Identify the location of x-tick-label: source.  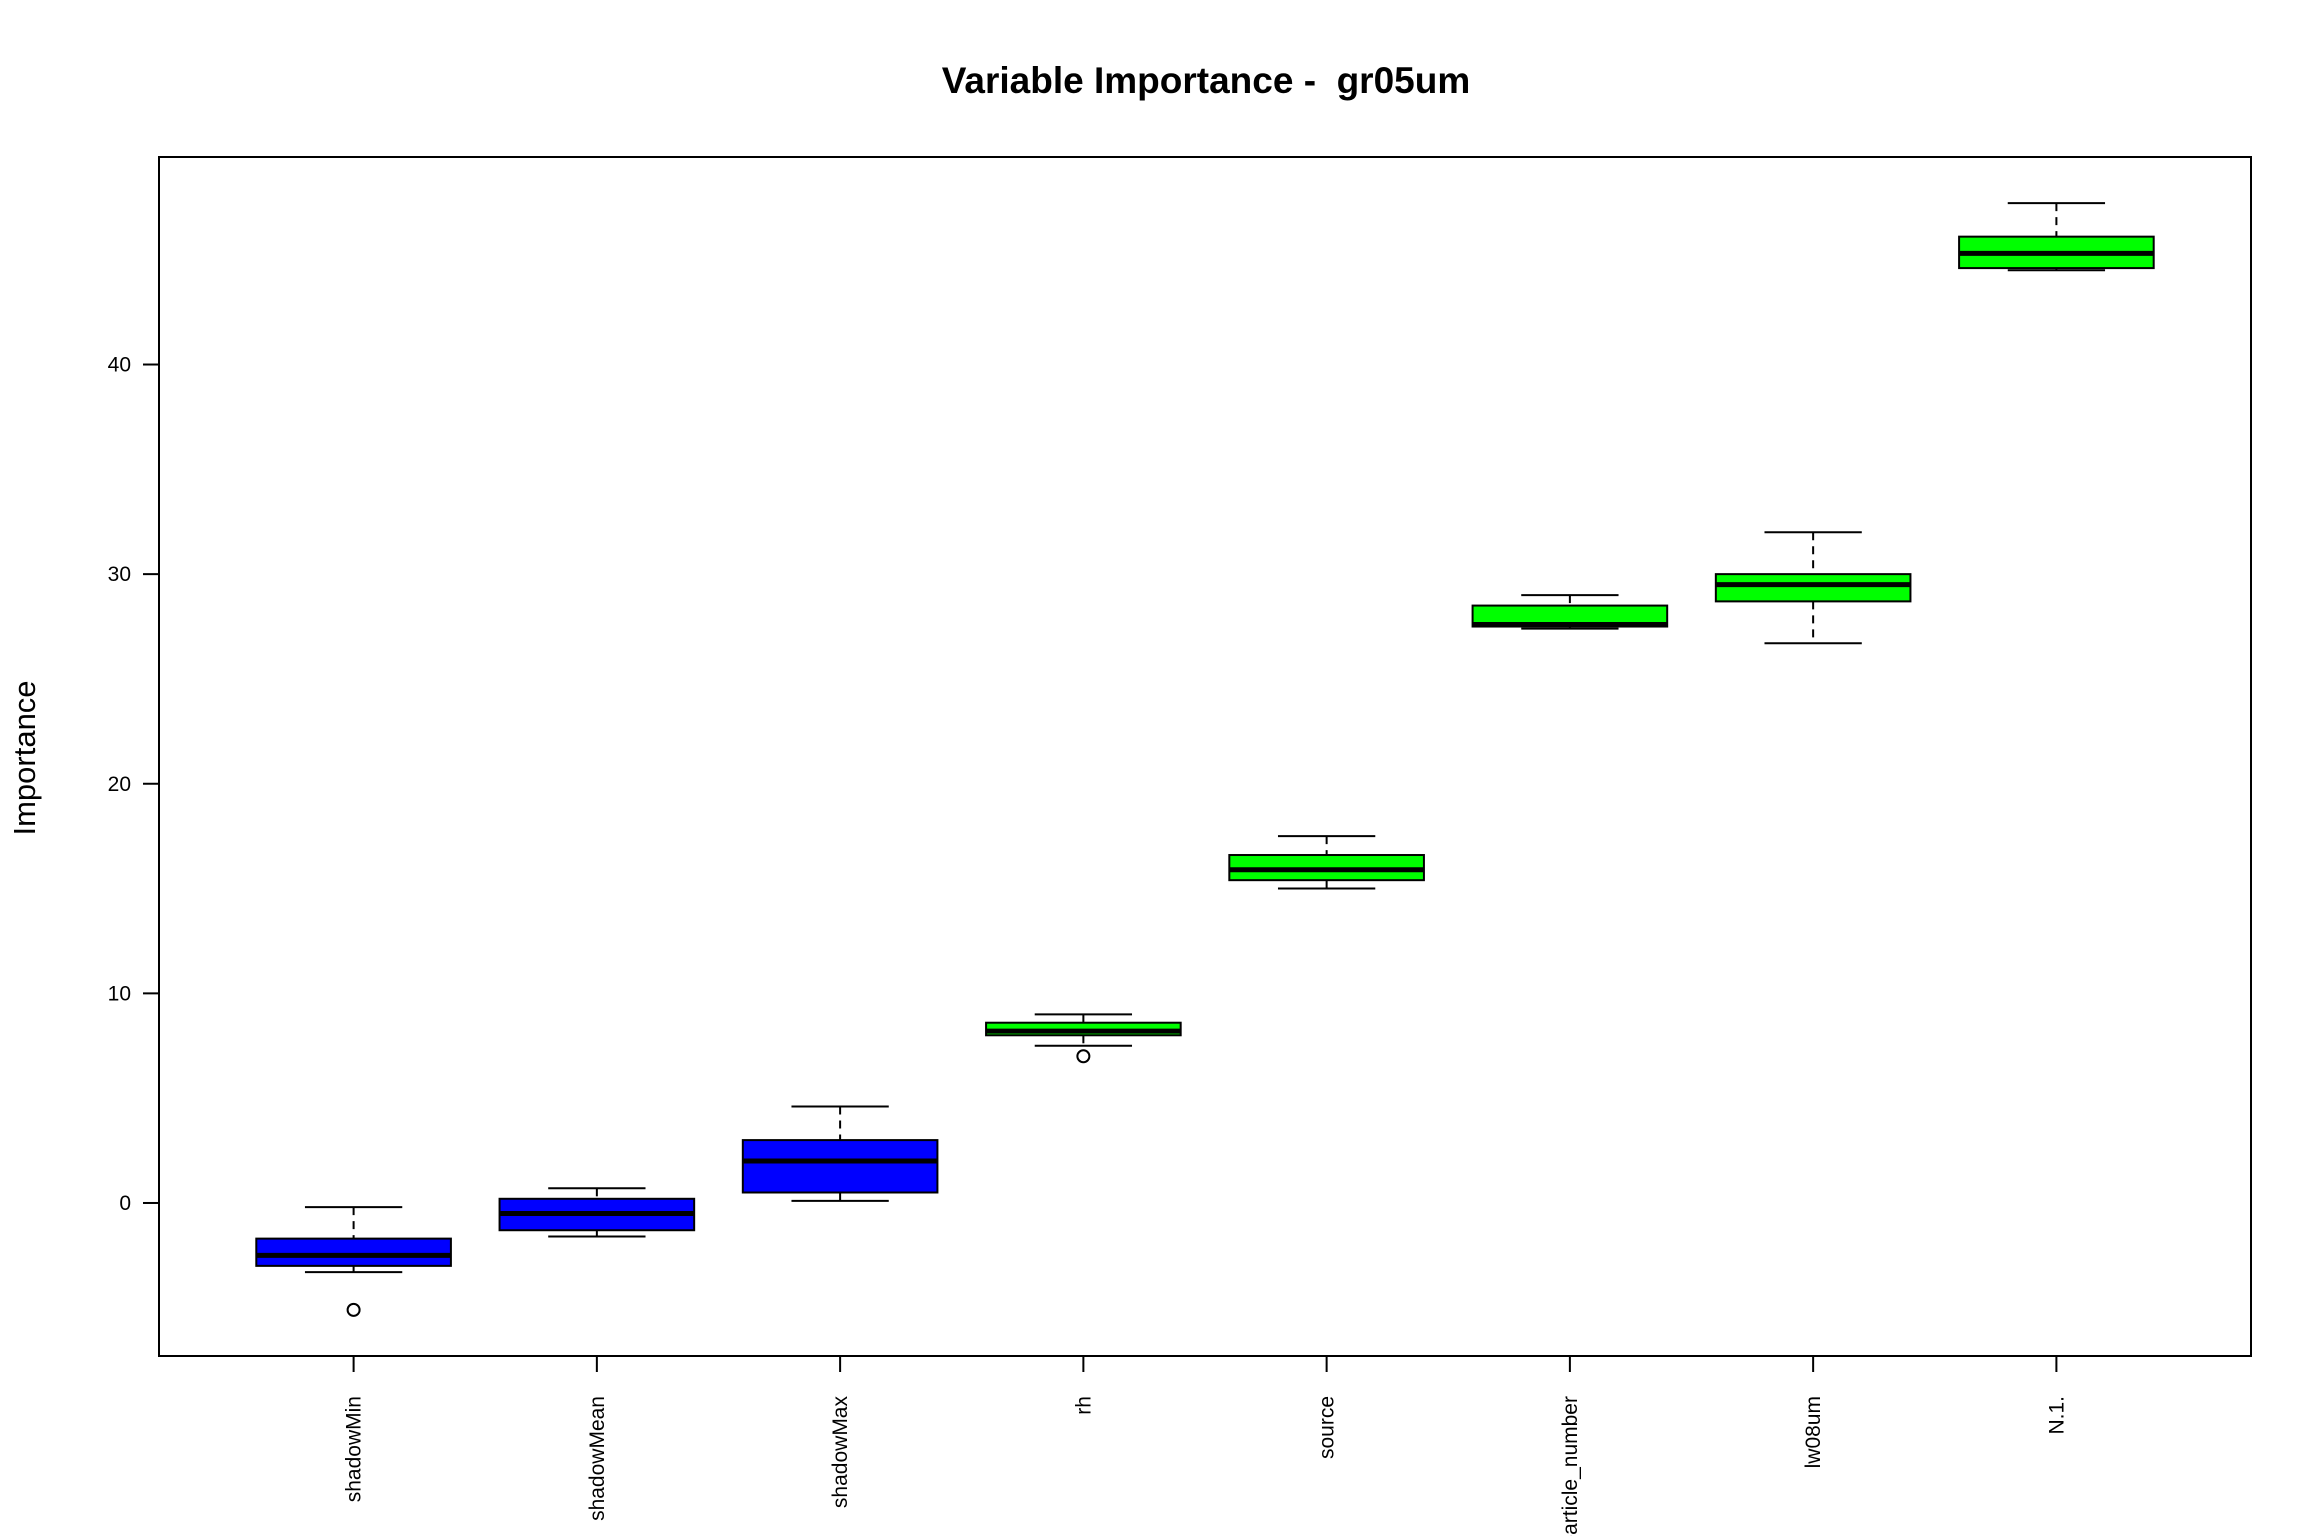
(1327, 1427).